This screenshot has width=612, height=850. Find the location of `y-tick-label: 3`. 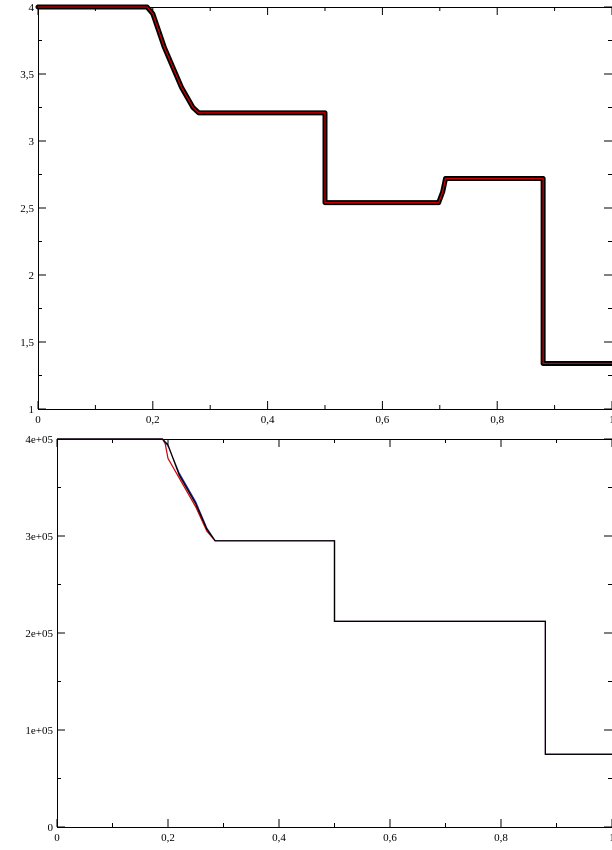

y-tick-label: 3 is located at coordinates (32, 142).